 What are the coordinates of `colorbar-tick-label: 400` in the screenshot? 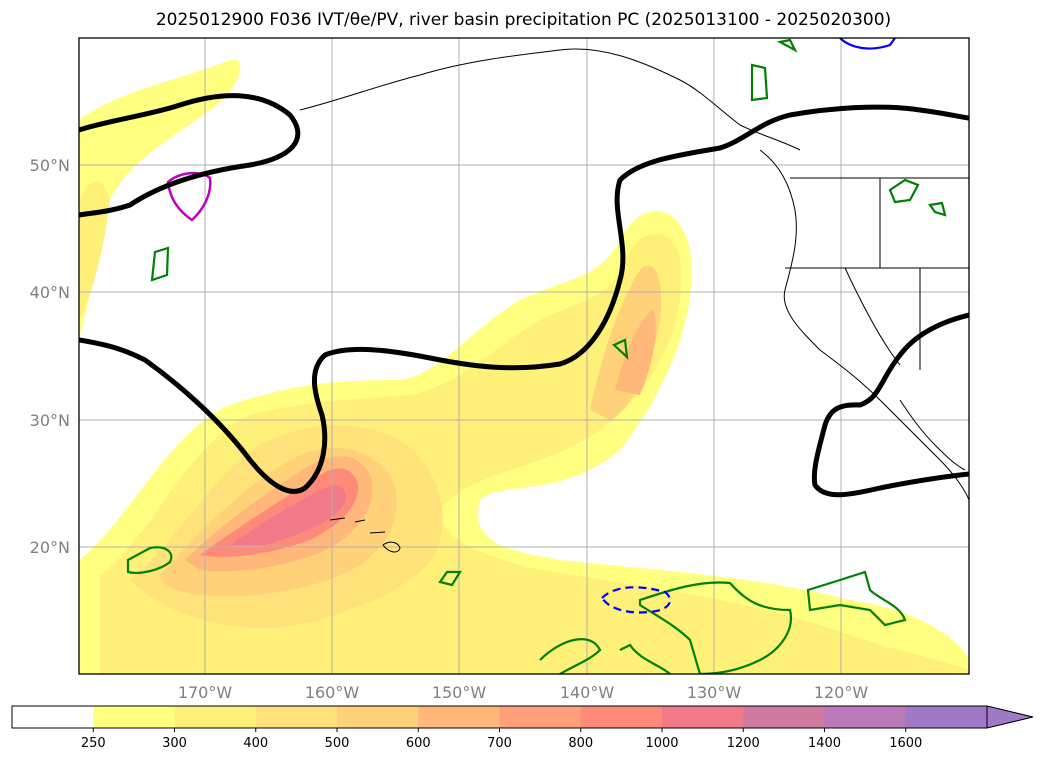 It's located at (255, 743).